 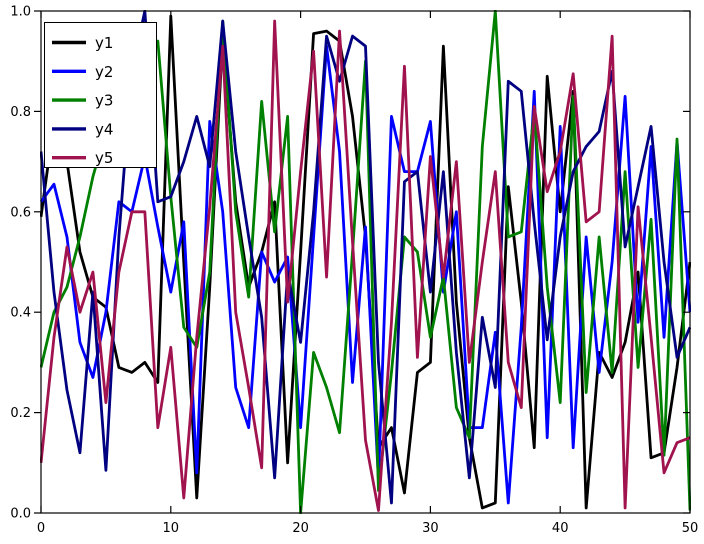 What do you see at coordinates (20, 212) in the screenshot?
I see `y-tick-label: 0.6` at bounding box center [20, 212].